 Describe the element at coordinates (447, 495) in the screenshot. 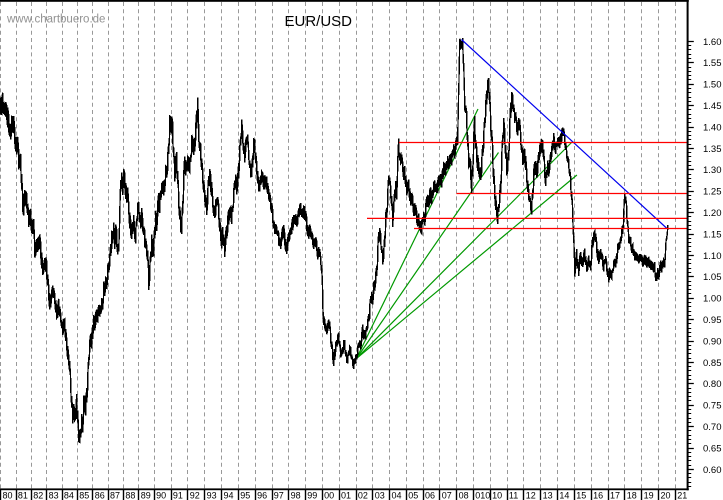

I see `svg-text: 07` at that location.